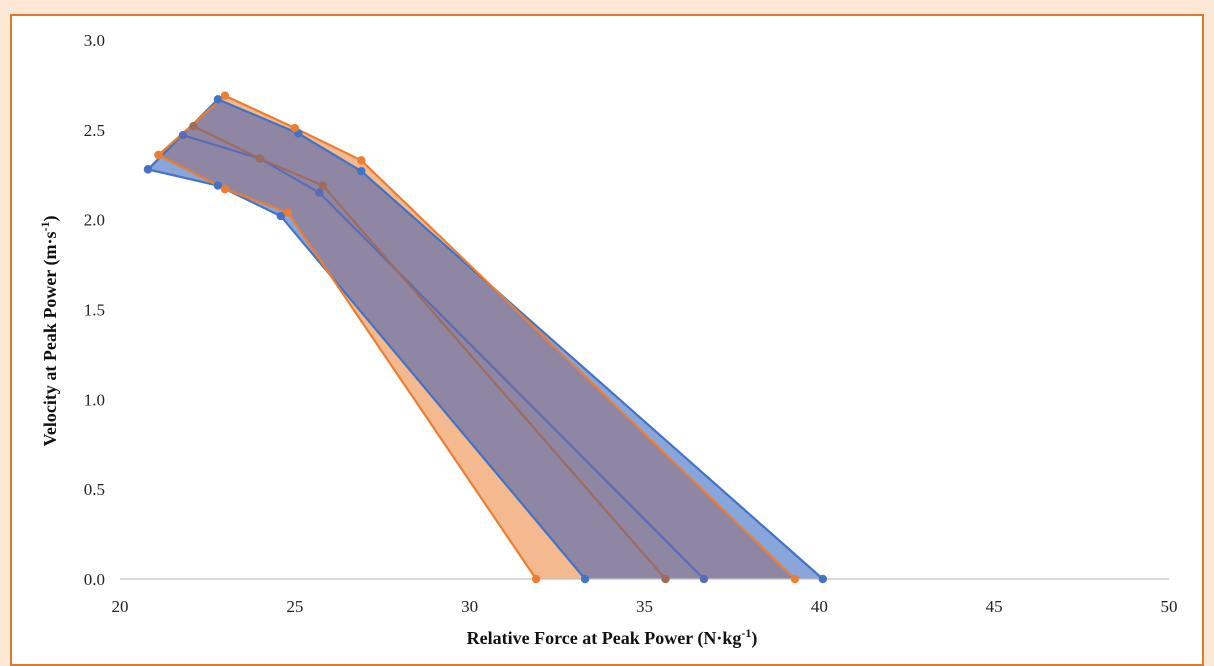 Image resolution: width=1214 pixels, height=666 pixels. What do you see at coordinates (994, 606) in the screenshot?
I see `x-tick-label: 45` at bounding box center [994, 606].